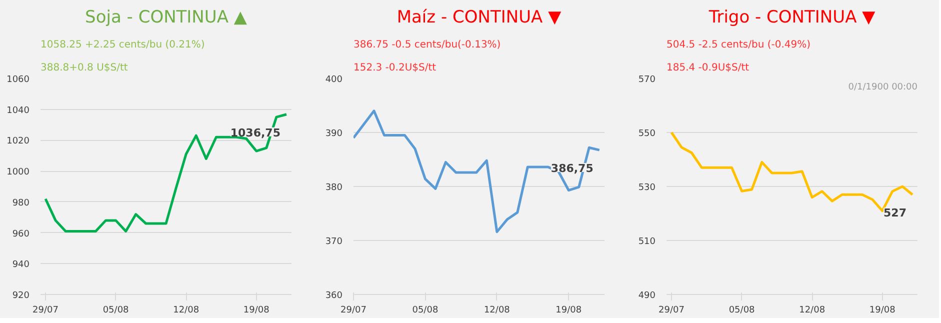 Image resolution: width=941 pixels, height=323 pixels. Describe the element at coordinates (21, 265) in the screenshot. I see `y-tick-label: 940` at that location.